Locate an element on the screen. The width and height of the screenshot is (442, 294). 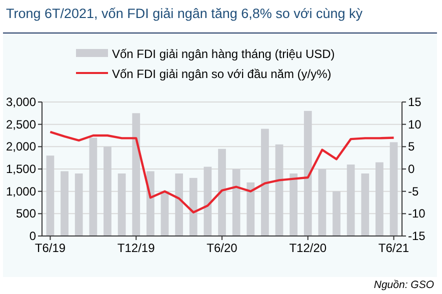
chart-title: Trong 6T/2021, vốn FDI giải ngân tăng 6,8% so với cùng kỳ is located at coordinates (184, 13).